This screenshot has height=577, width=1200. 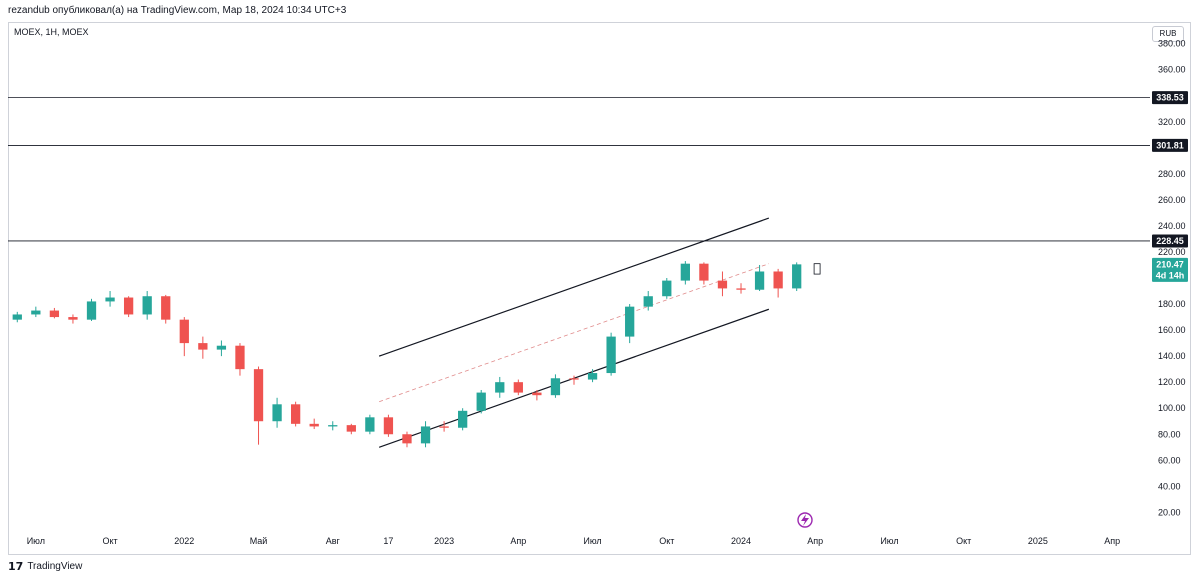 What do you see at coordinates (1038, 541) in the screenshot?
I see `x-tick-label: 2025` at bounding box center [1038, 541].